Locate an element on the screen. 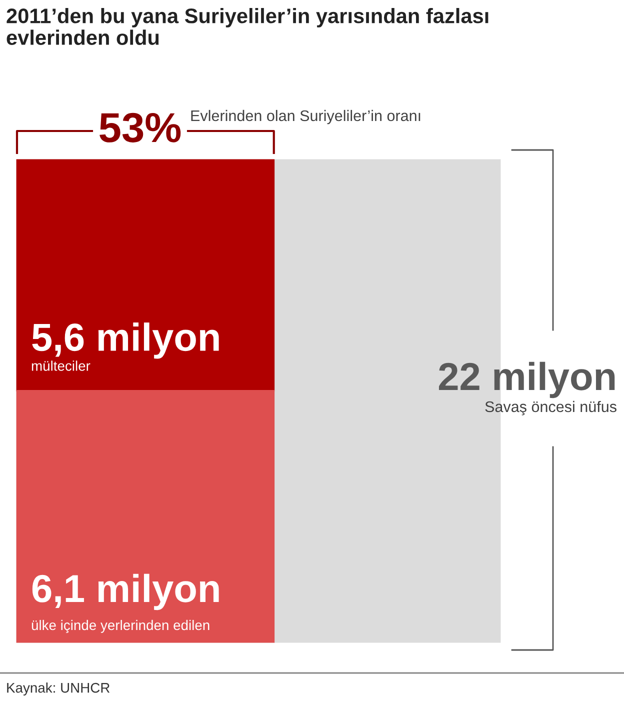  data-label: 6,1 milyon is located at coordinates (125, 592).